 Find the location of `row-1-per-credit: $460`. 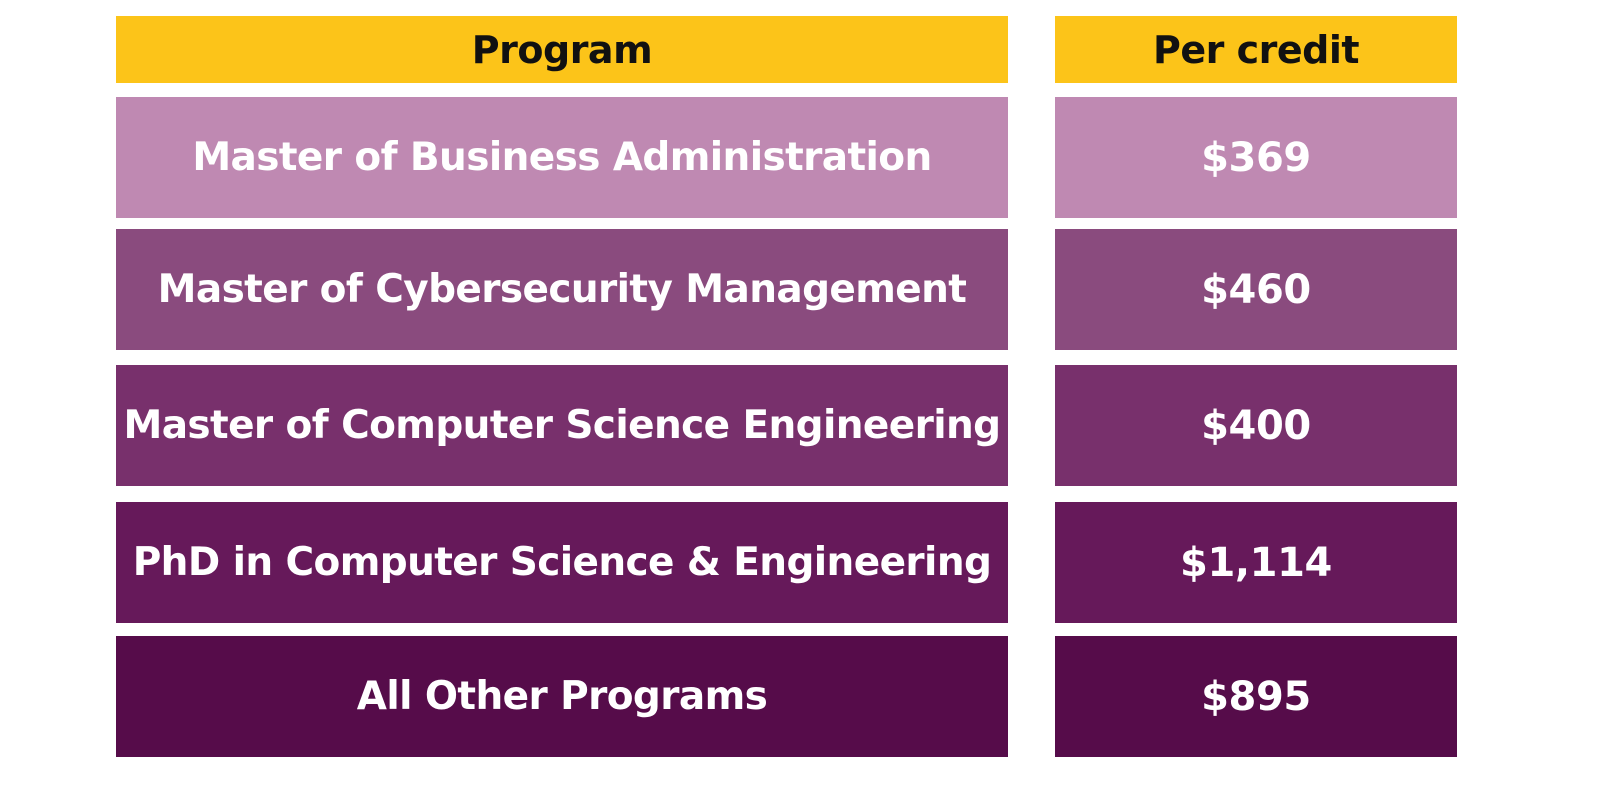

row-1-per-credit: $460 is located at coordinates (1256, 289).